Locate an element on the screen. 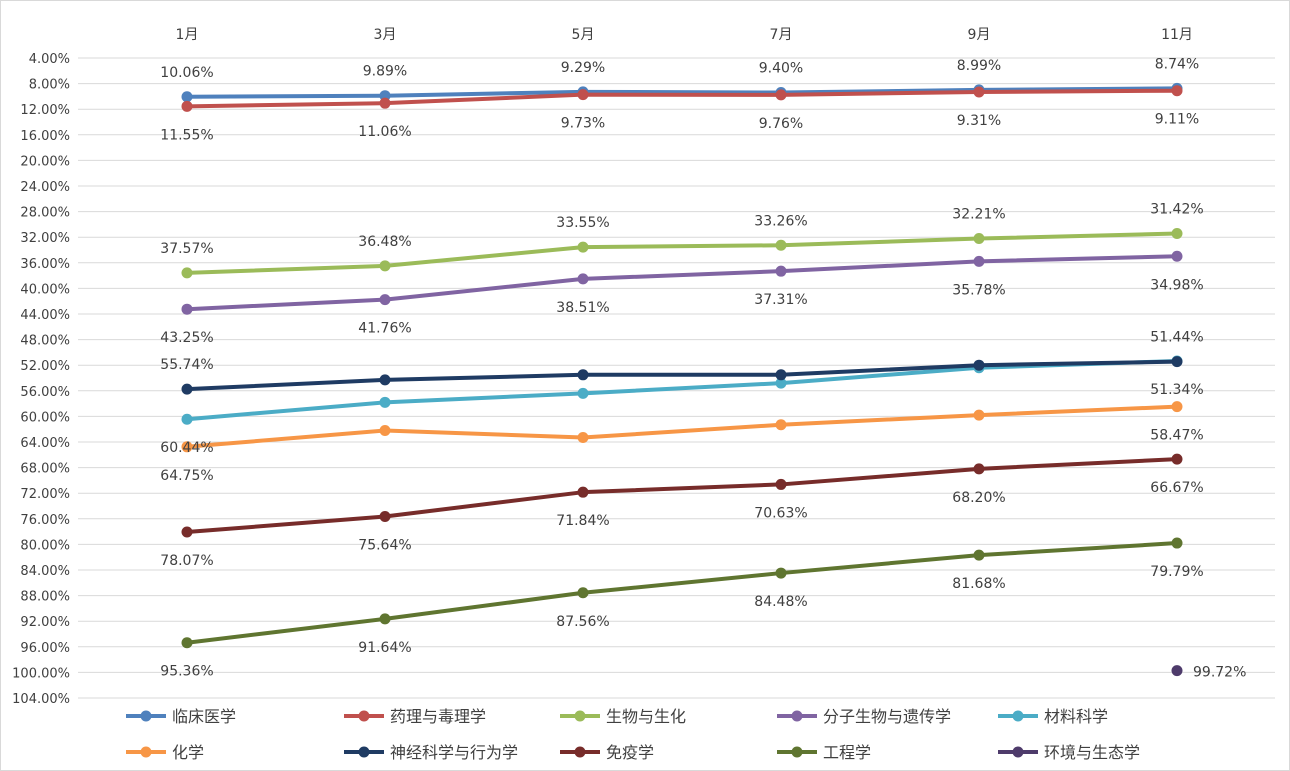 The height and width of the screenshot is (771, 1290). x-tick-label: 1月 is located at coordinates (187, 35).